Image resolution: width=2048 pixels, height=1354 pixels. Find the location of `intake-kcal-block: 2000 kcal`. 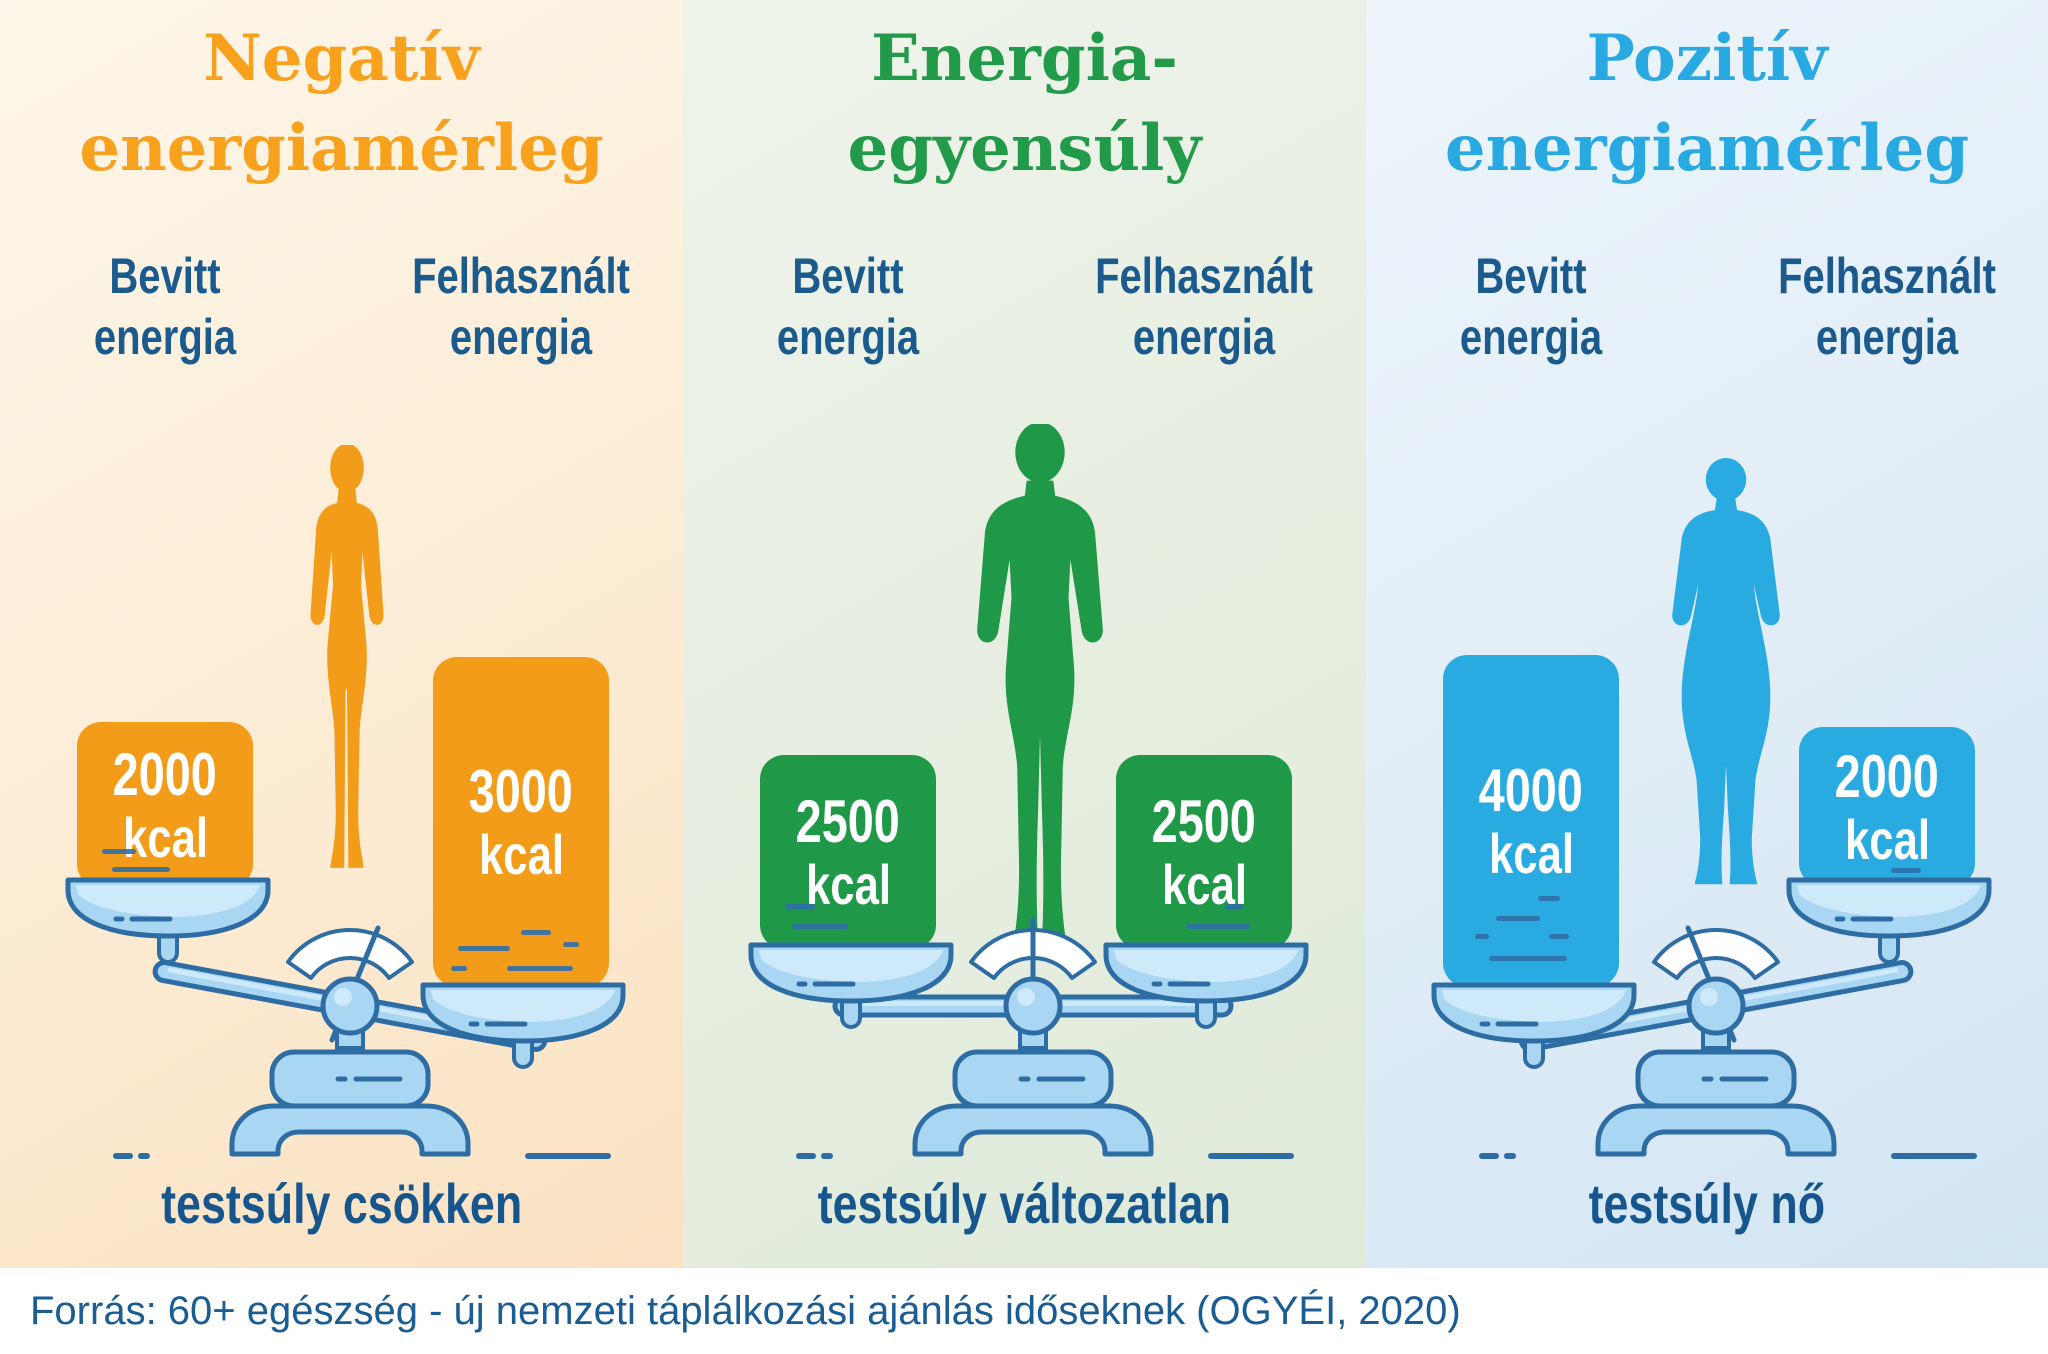

intake-kcal-block: 2000 kcal is located at coordinates (165, 805).